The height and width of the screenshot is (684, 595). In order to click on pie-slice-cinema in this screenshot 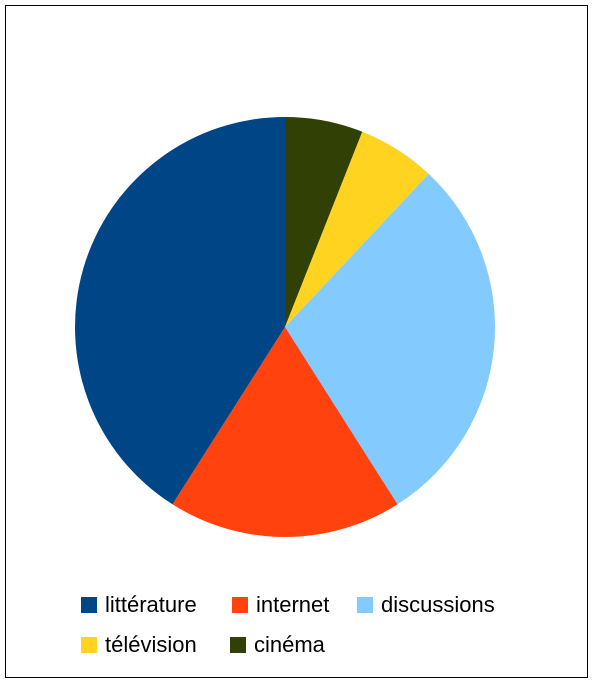, I will do `click(324, 222)`.